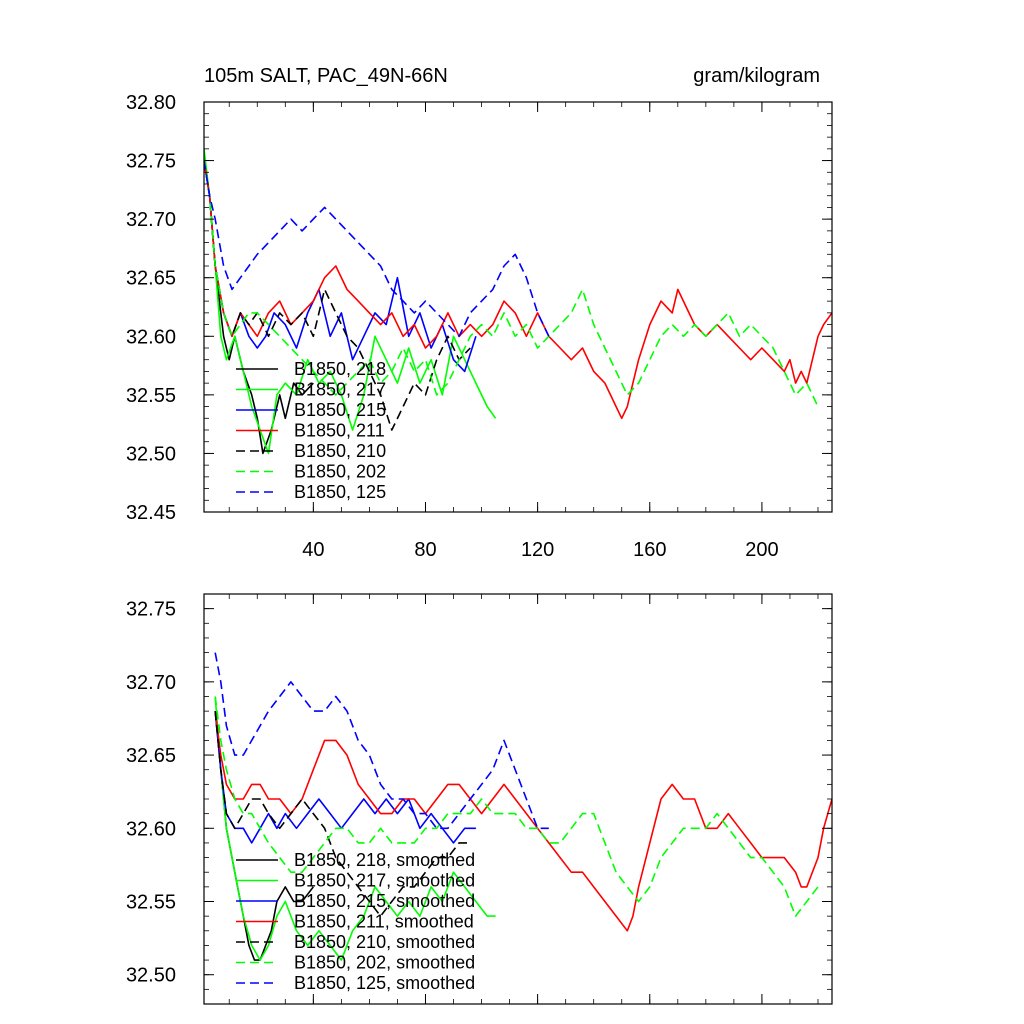  I want to click on legend-label: B1850, 217, smoothed, so click(384, 881).